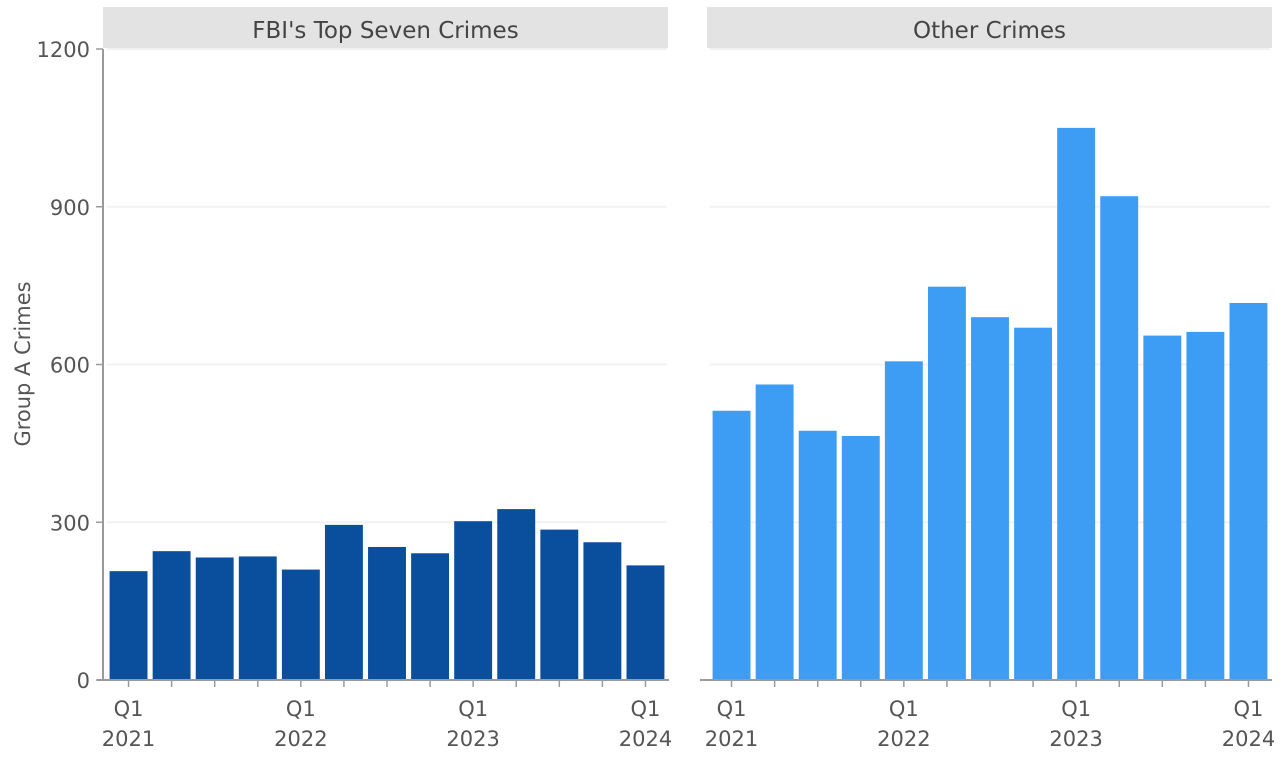 The height and width of the screenshot is (757, 1284). What do you see at coordinates (70, 208) in the screenshot?
I see `y-tick-label-900: 900` at bounding box center [70, 208].